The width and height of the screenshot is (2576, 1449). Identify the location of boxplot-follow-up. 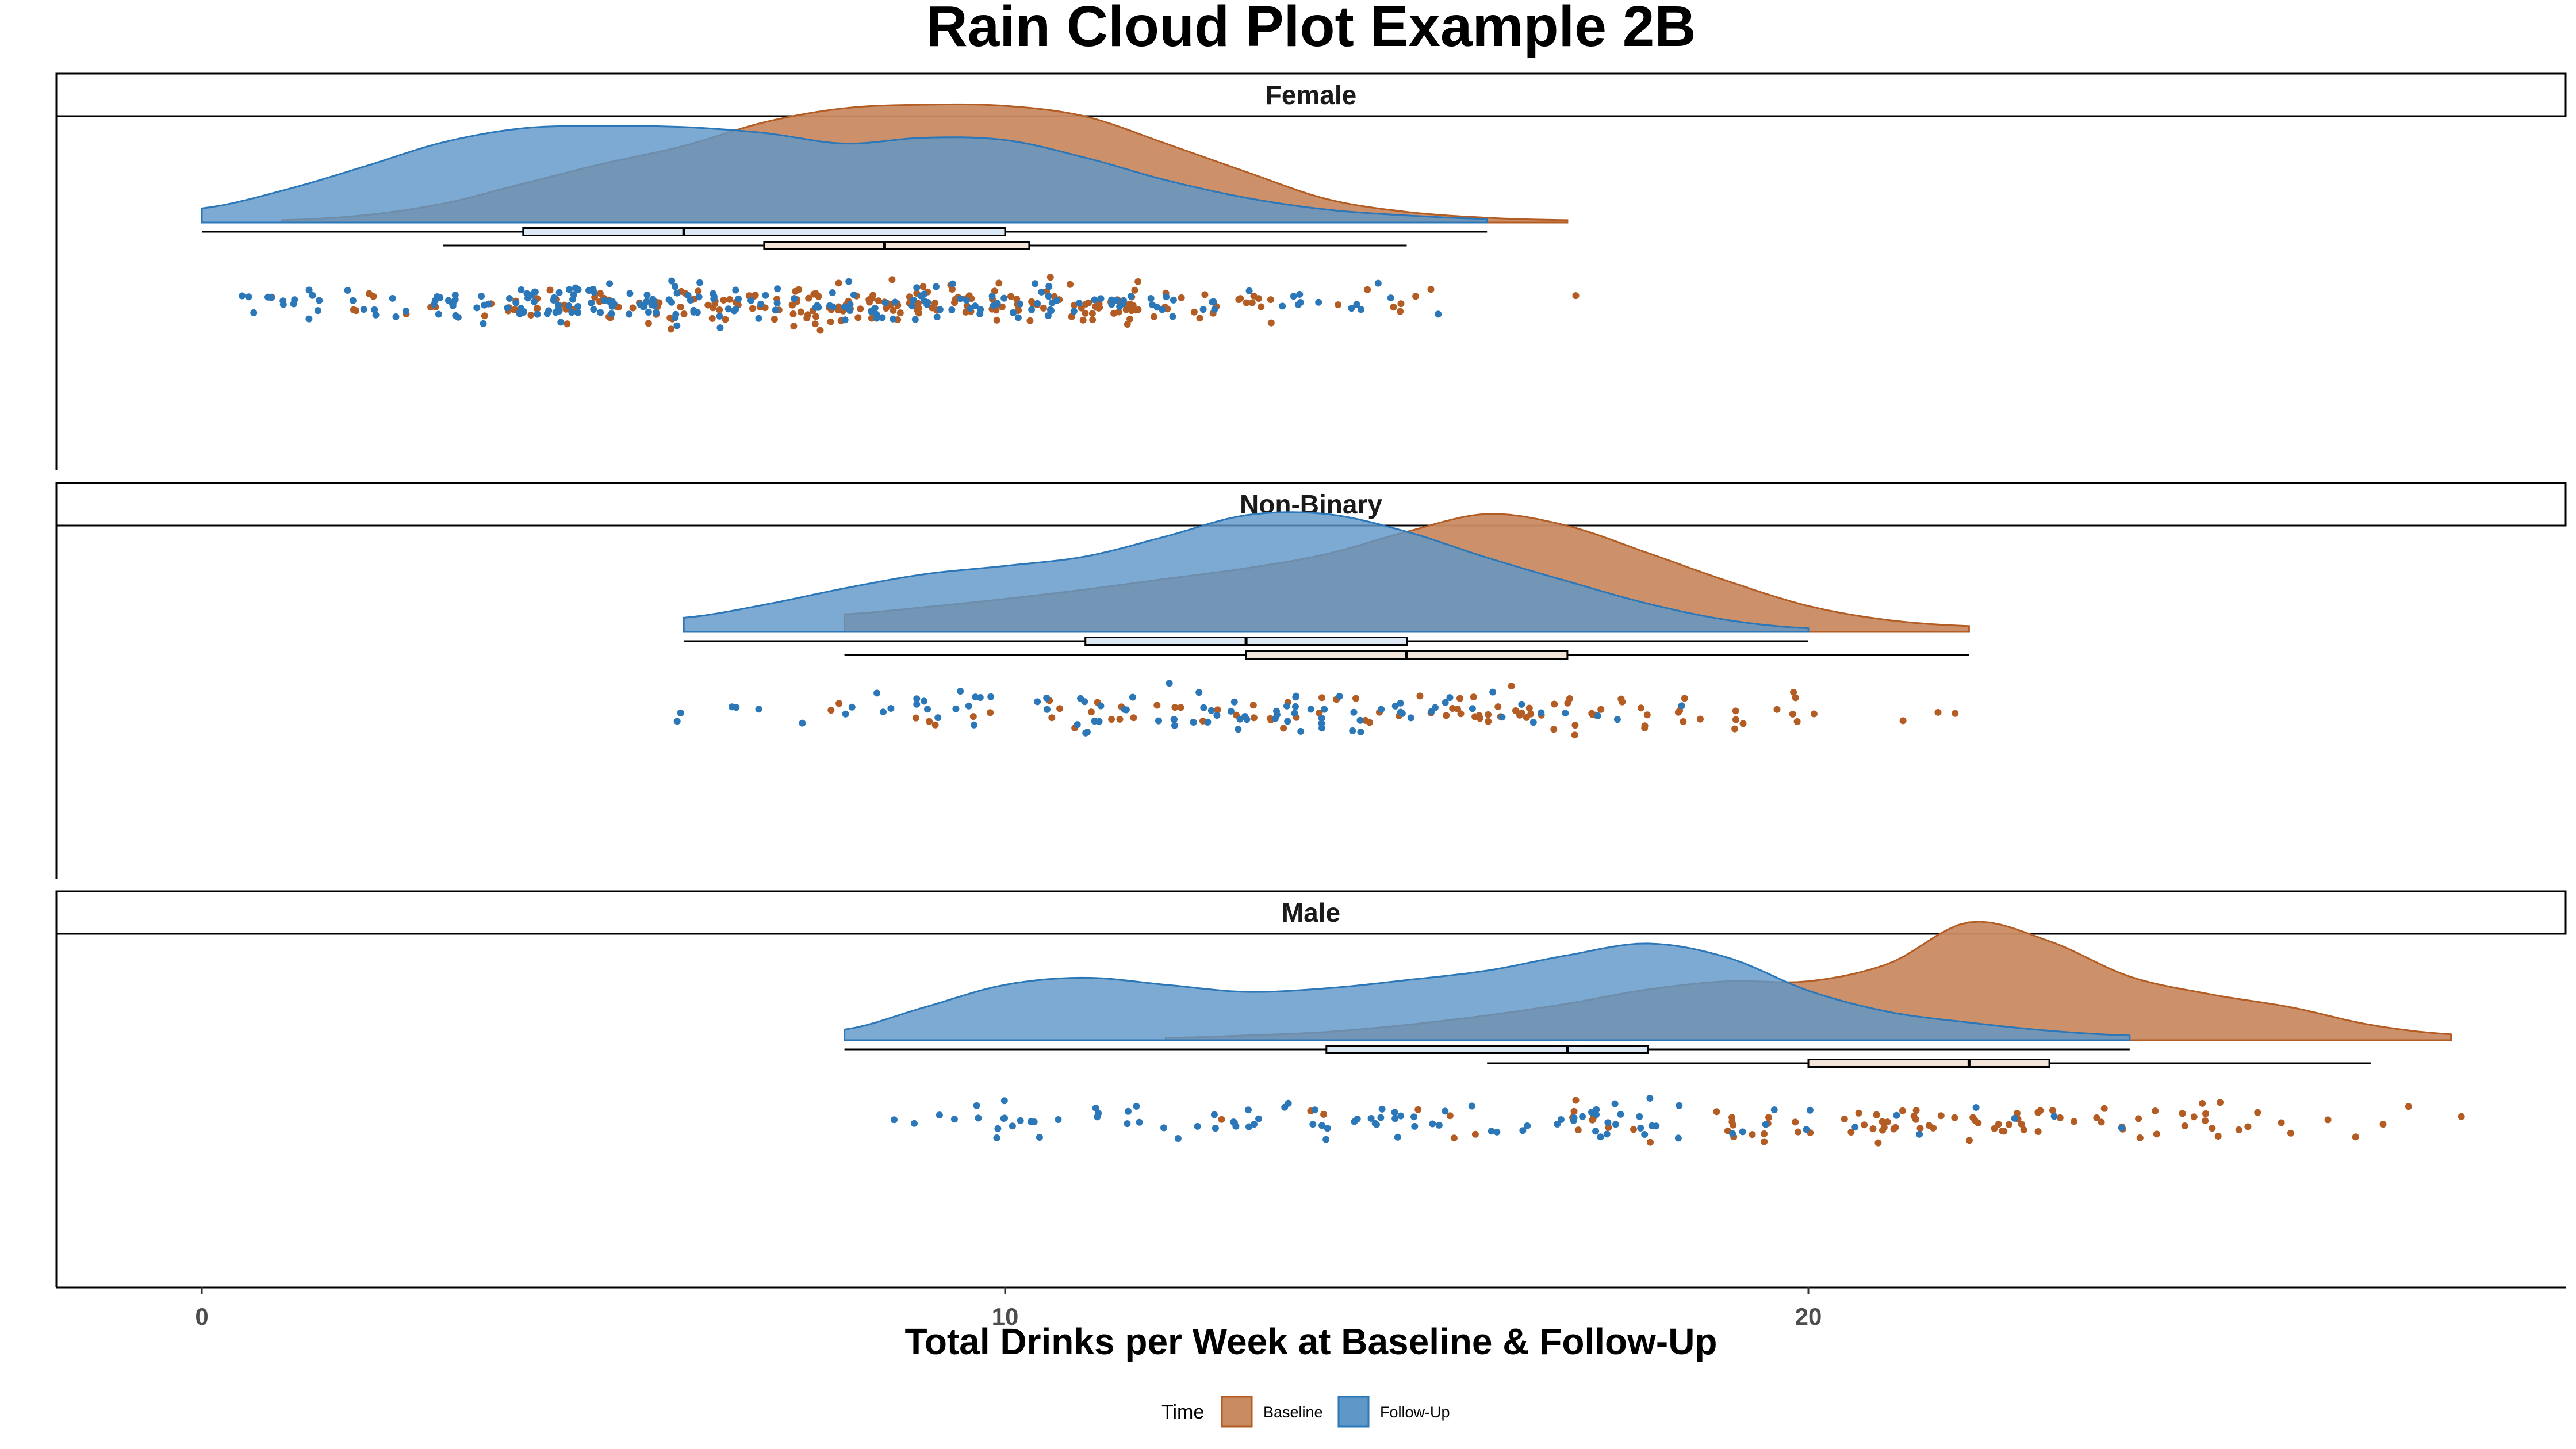
(845, 231).